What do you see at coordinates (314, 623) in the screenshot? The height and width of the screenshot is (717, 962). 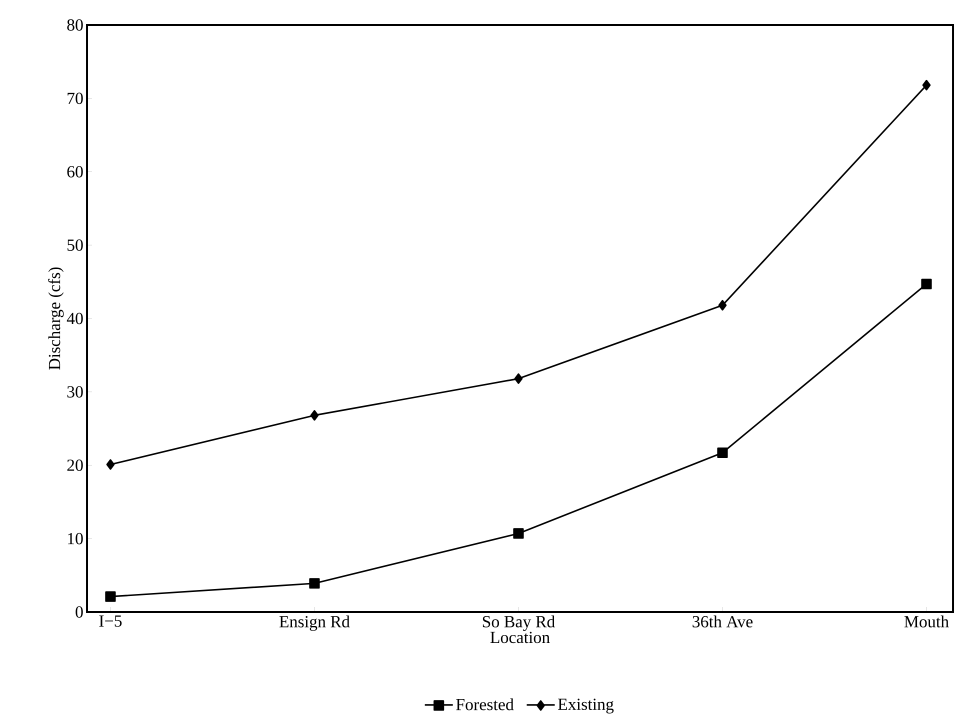 I see `x-tick-label: Ensign Rd` at bounding box center [314, 623].